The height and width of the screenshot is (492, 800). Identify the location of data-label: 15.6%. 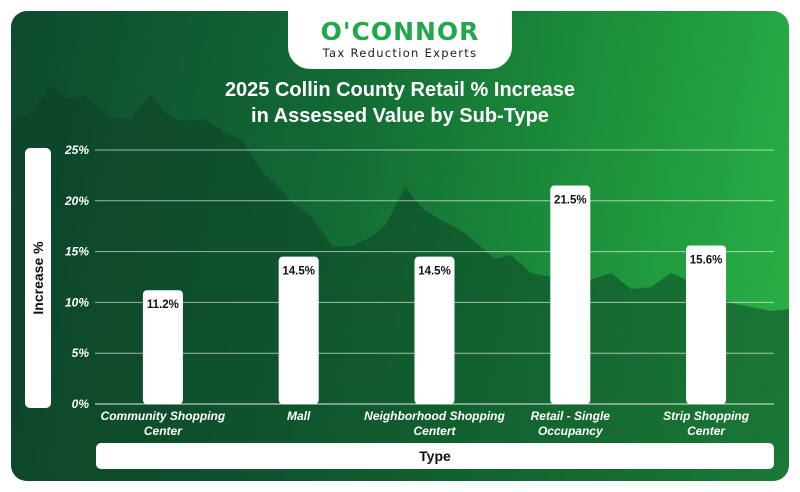
(706, 261).